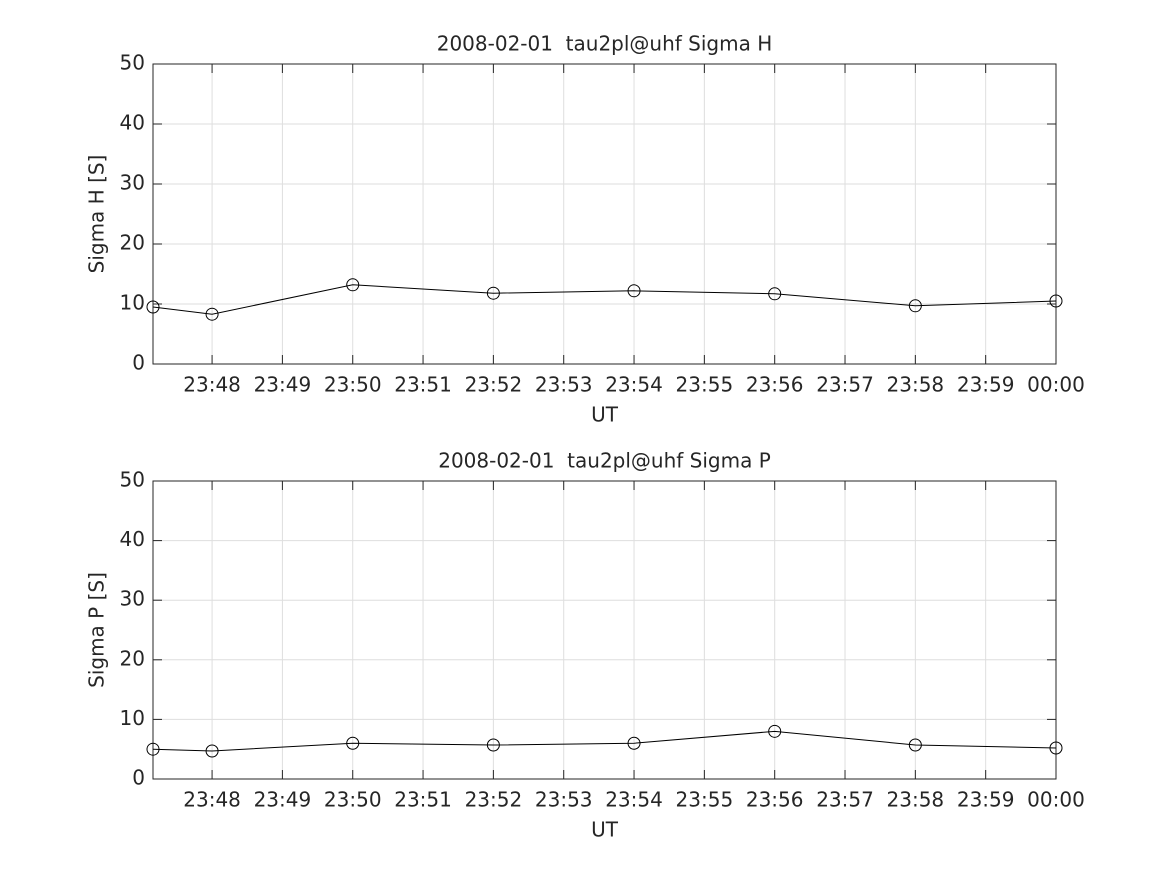  What do you see at coordinates (97, 630) in the screenshot?
I see `y-axis-label: Sigma P [S]` at bounding box center [97, 630].